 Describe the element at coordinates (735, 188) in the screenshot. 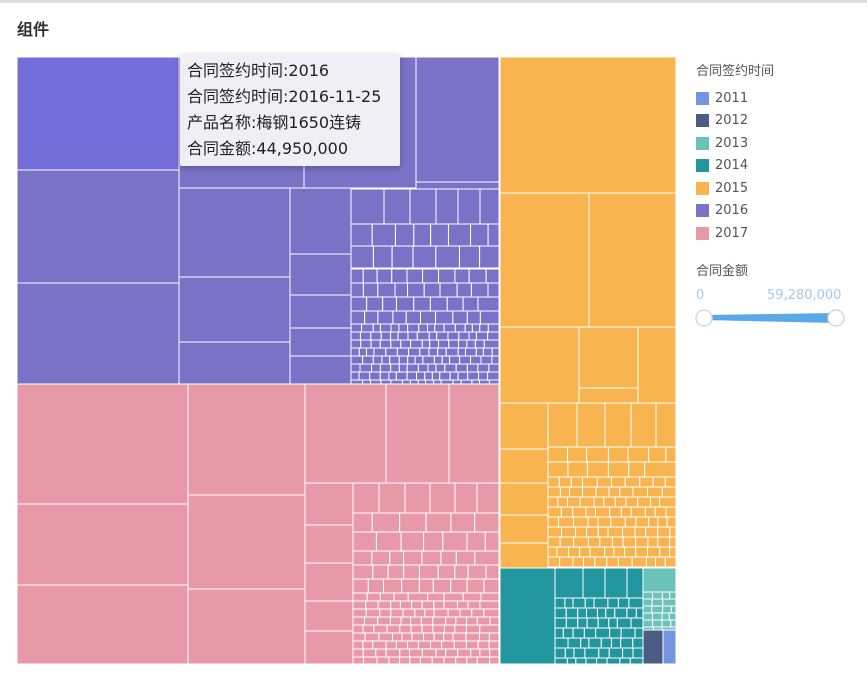

I see `legend-item-2015: 2015` at that location.